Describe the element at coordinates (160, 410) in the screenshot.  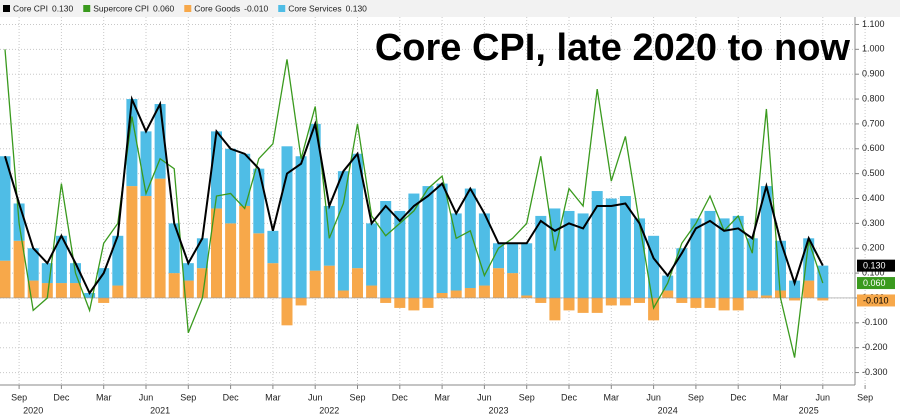
I see `year-label: 2021` at that location.